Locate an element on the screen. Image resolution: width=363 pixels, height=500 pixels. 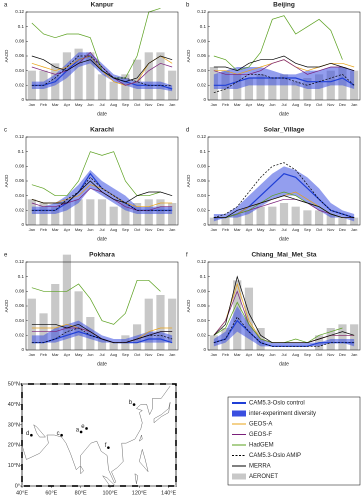
map-area is located at coordinates (99, 435).